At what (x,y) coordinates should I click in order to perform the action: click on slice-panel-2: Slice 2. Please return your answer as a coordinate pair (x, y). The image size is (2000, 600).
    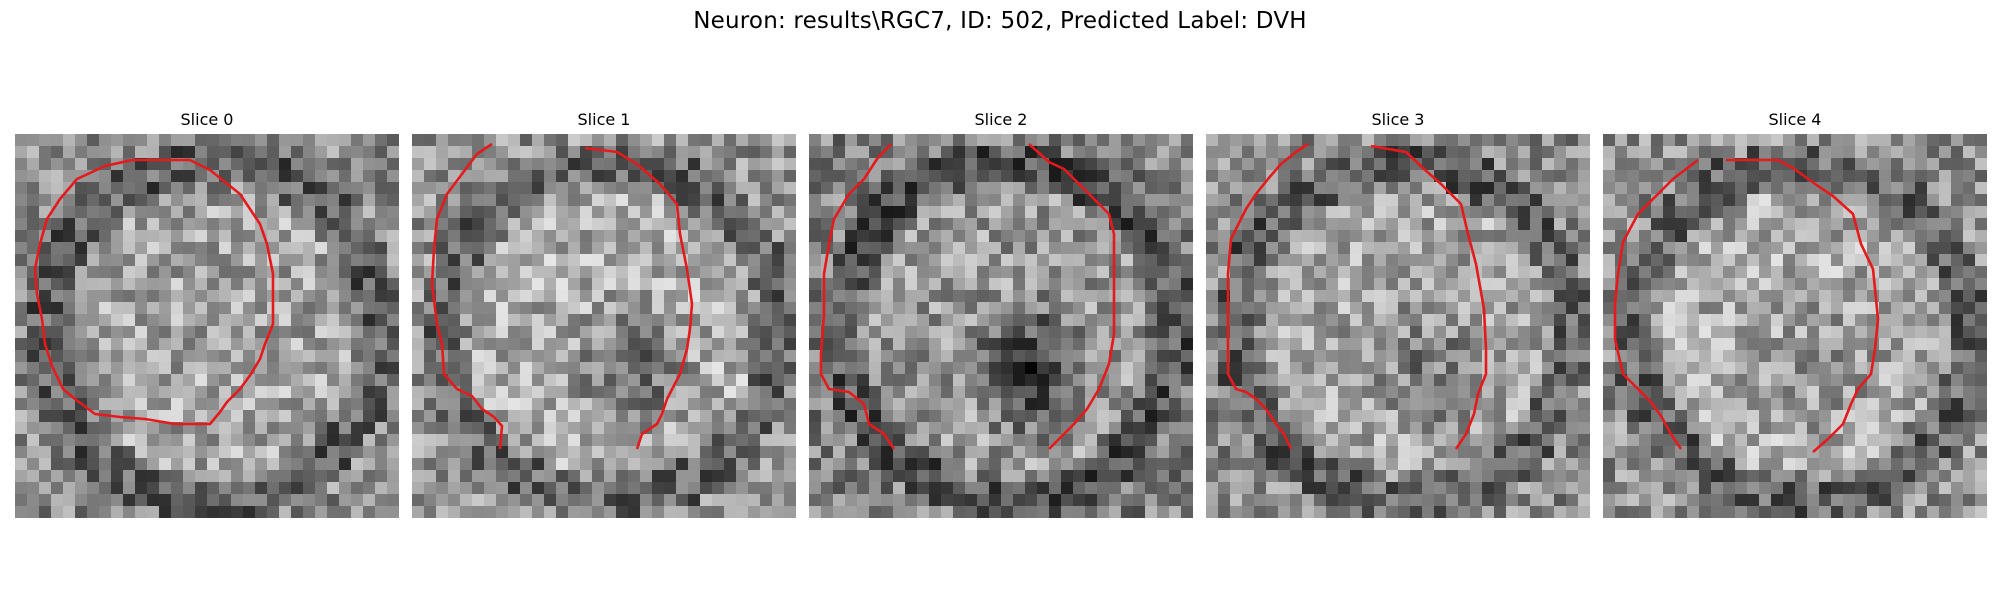
    Looking at the image, I should click on (1001, 313).